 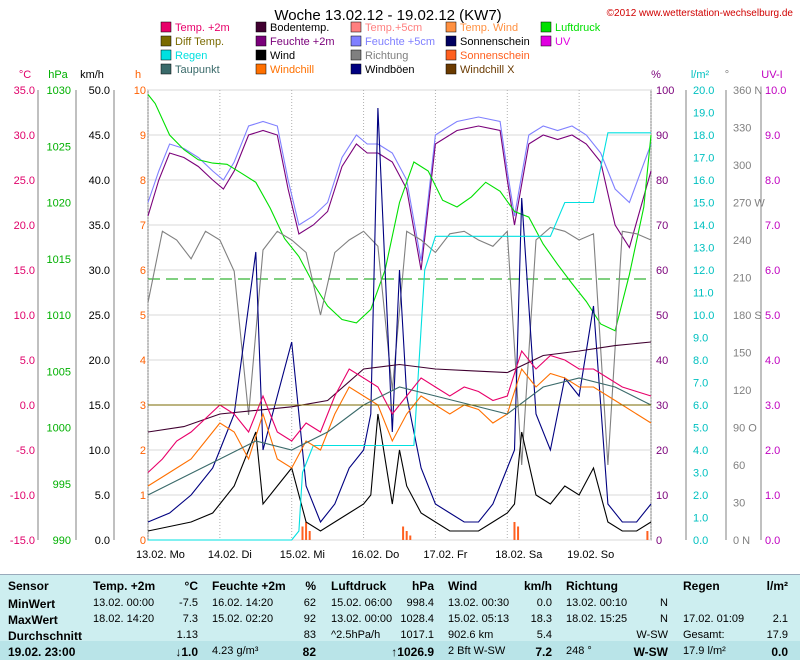 I want to click on legend-label: Diff Temp., so click(x=199, y=42).